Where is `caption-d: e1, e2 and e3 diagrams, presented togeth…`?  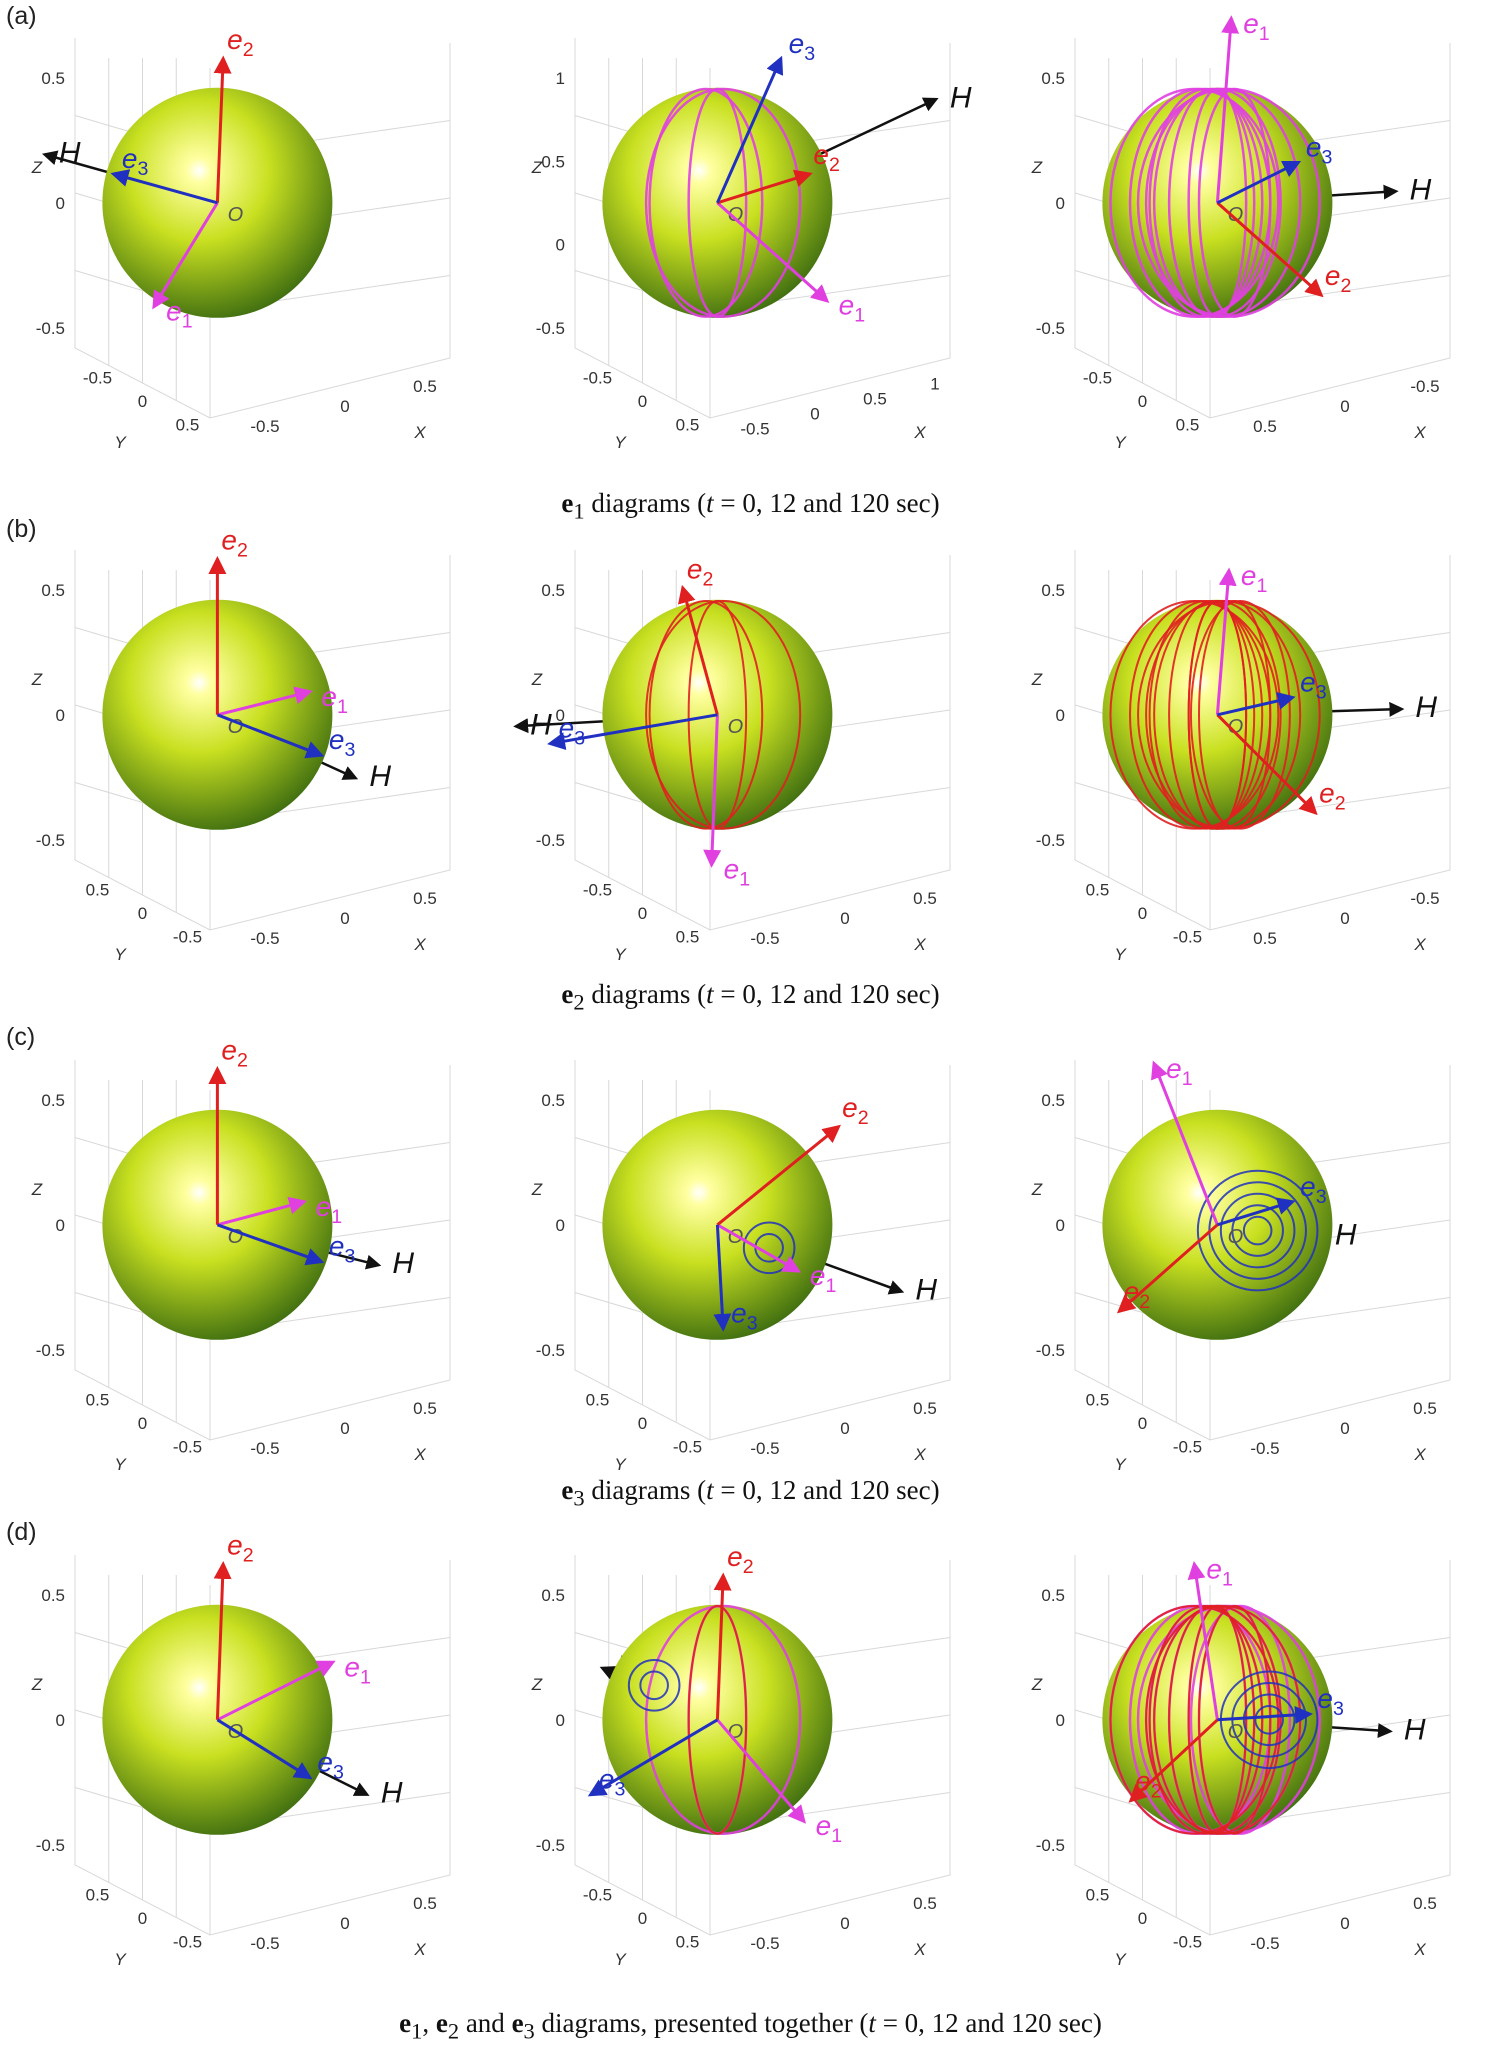
caption-d: e1, e2 and e3 diagrams, presented togeth… is located at coordinates (750, 2026).